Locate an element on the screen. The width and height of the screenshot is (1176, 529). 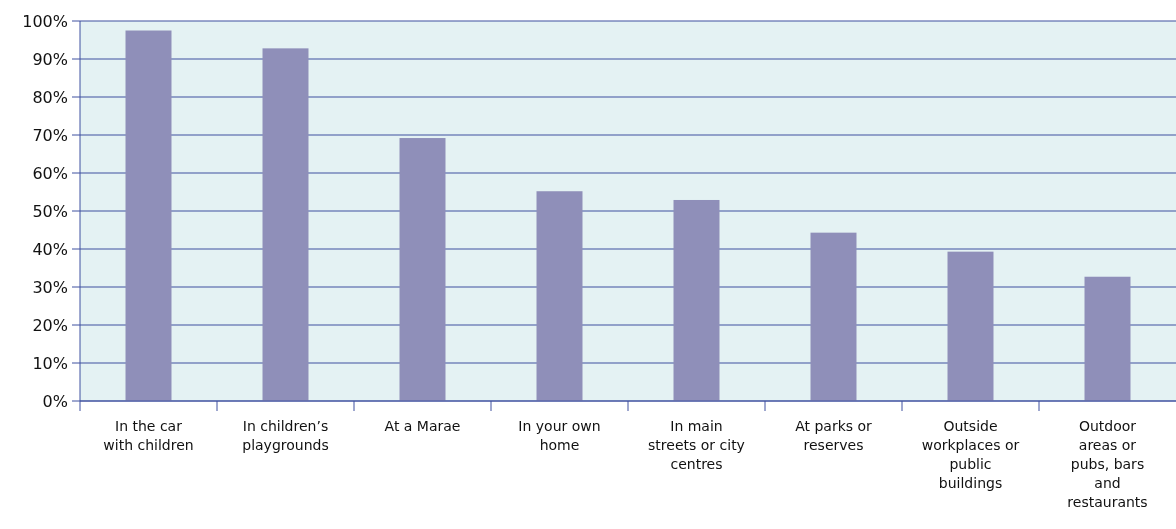
y-tick-label: 30% is located at coordinates (50, 287).